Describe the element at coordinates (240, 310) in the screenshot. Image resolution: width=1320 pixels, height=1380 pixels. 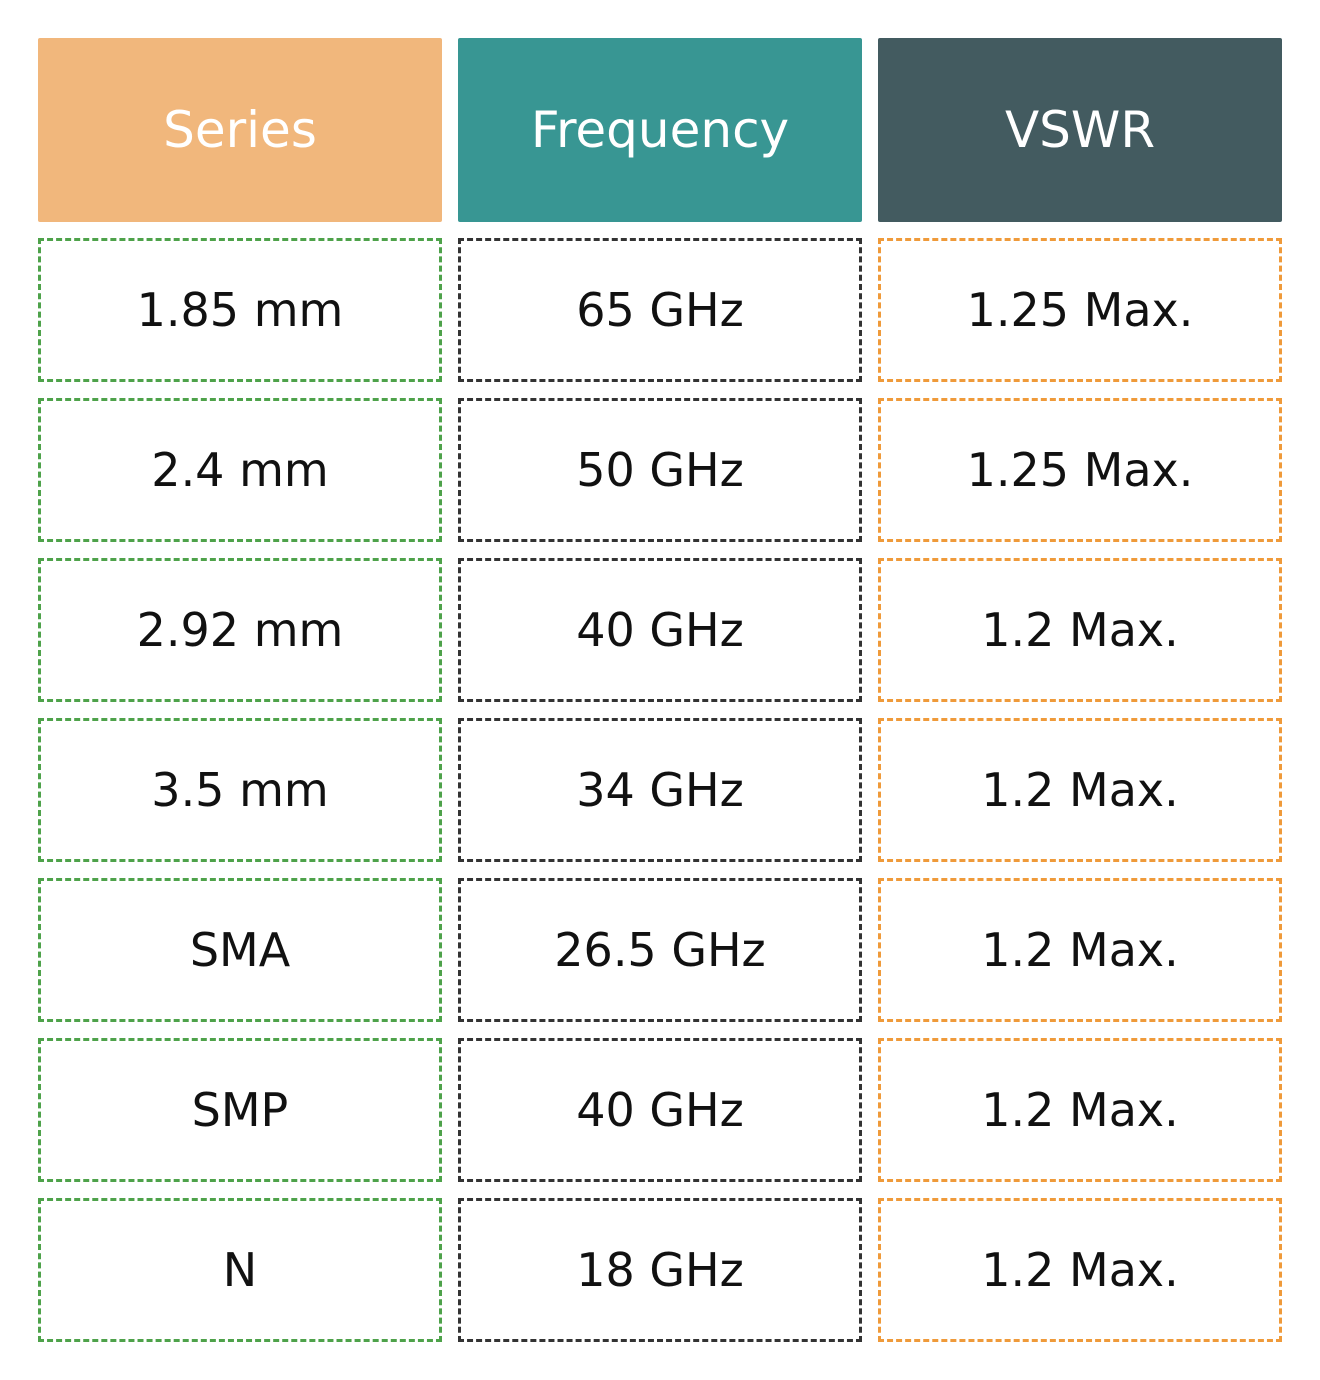
I see `series-cell: 1.85 mm` at that location.